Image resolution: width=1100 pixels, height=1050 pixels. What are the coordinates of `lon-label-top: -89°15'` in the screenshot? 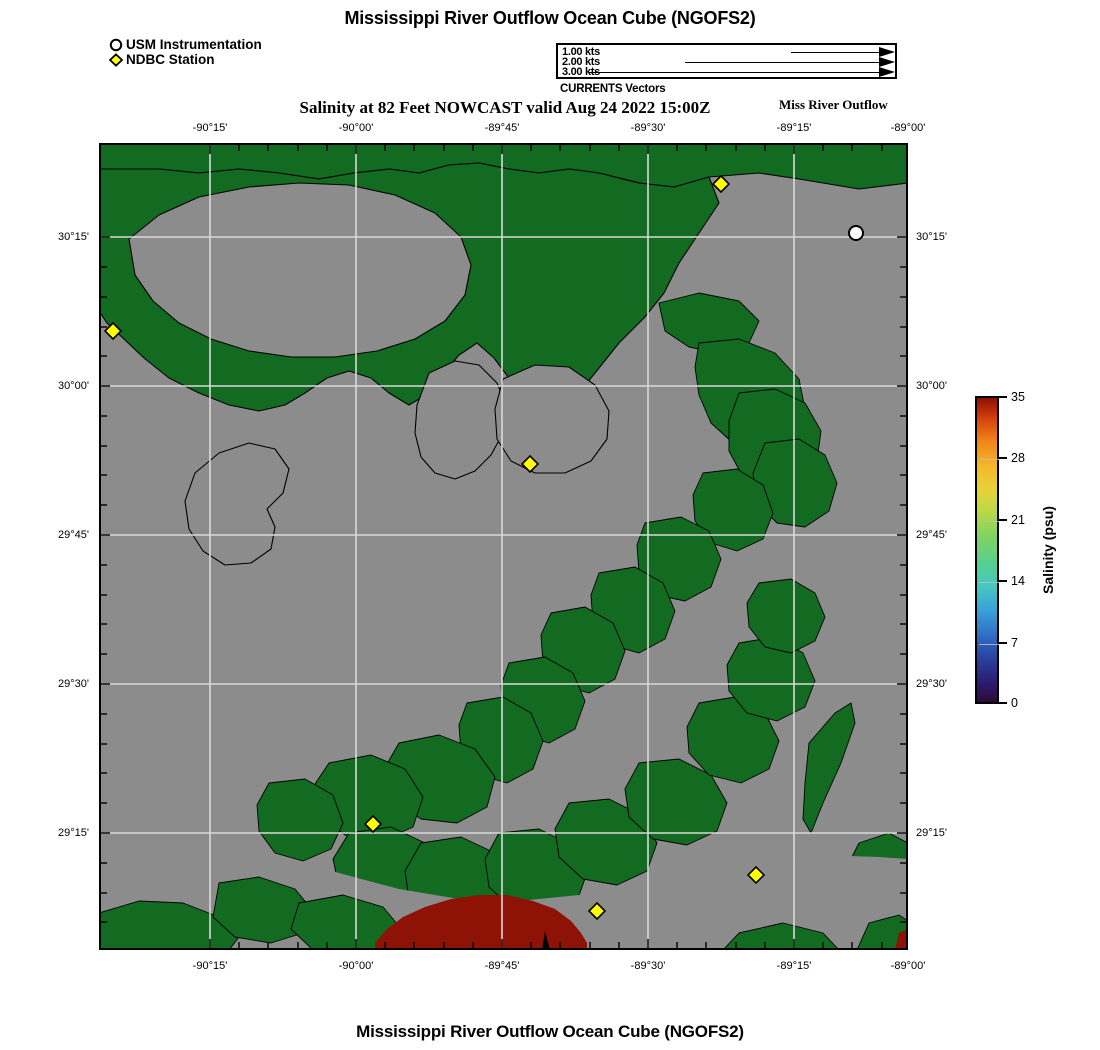 It's located at (794, 128).